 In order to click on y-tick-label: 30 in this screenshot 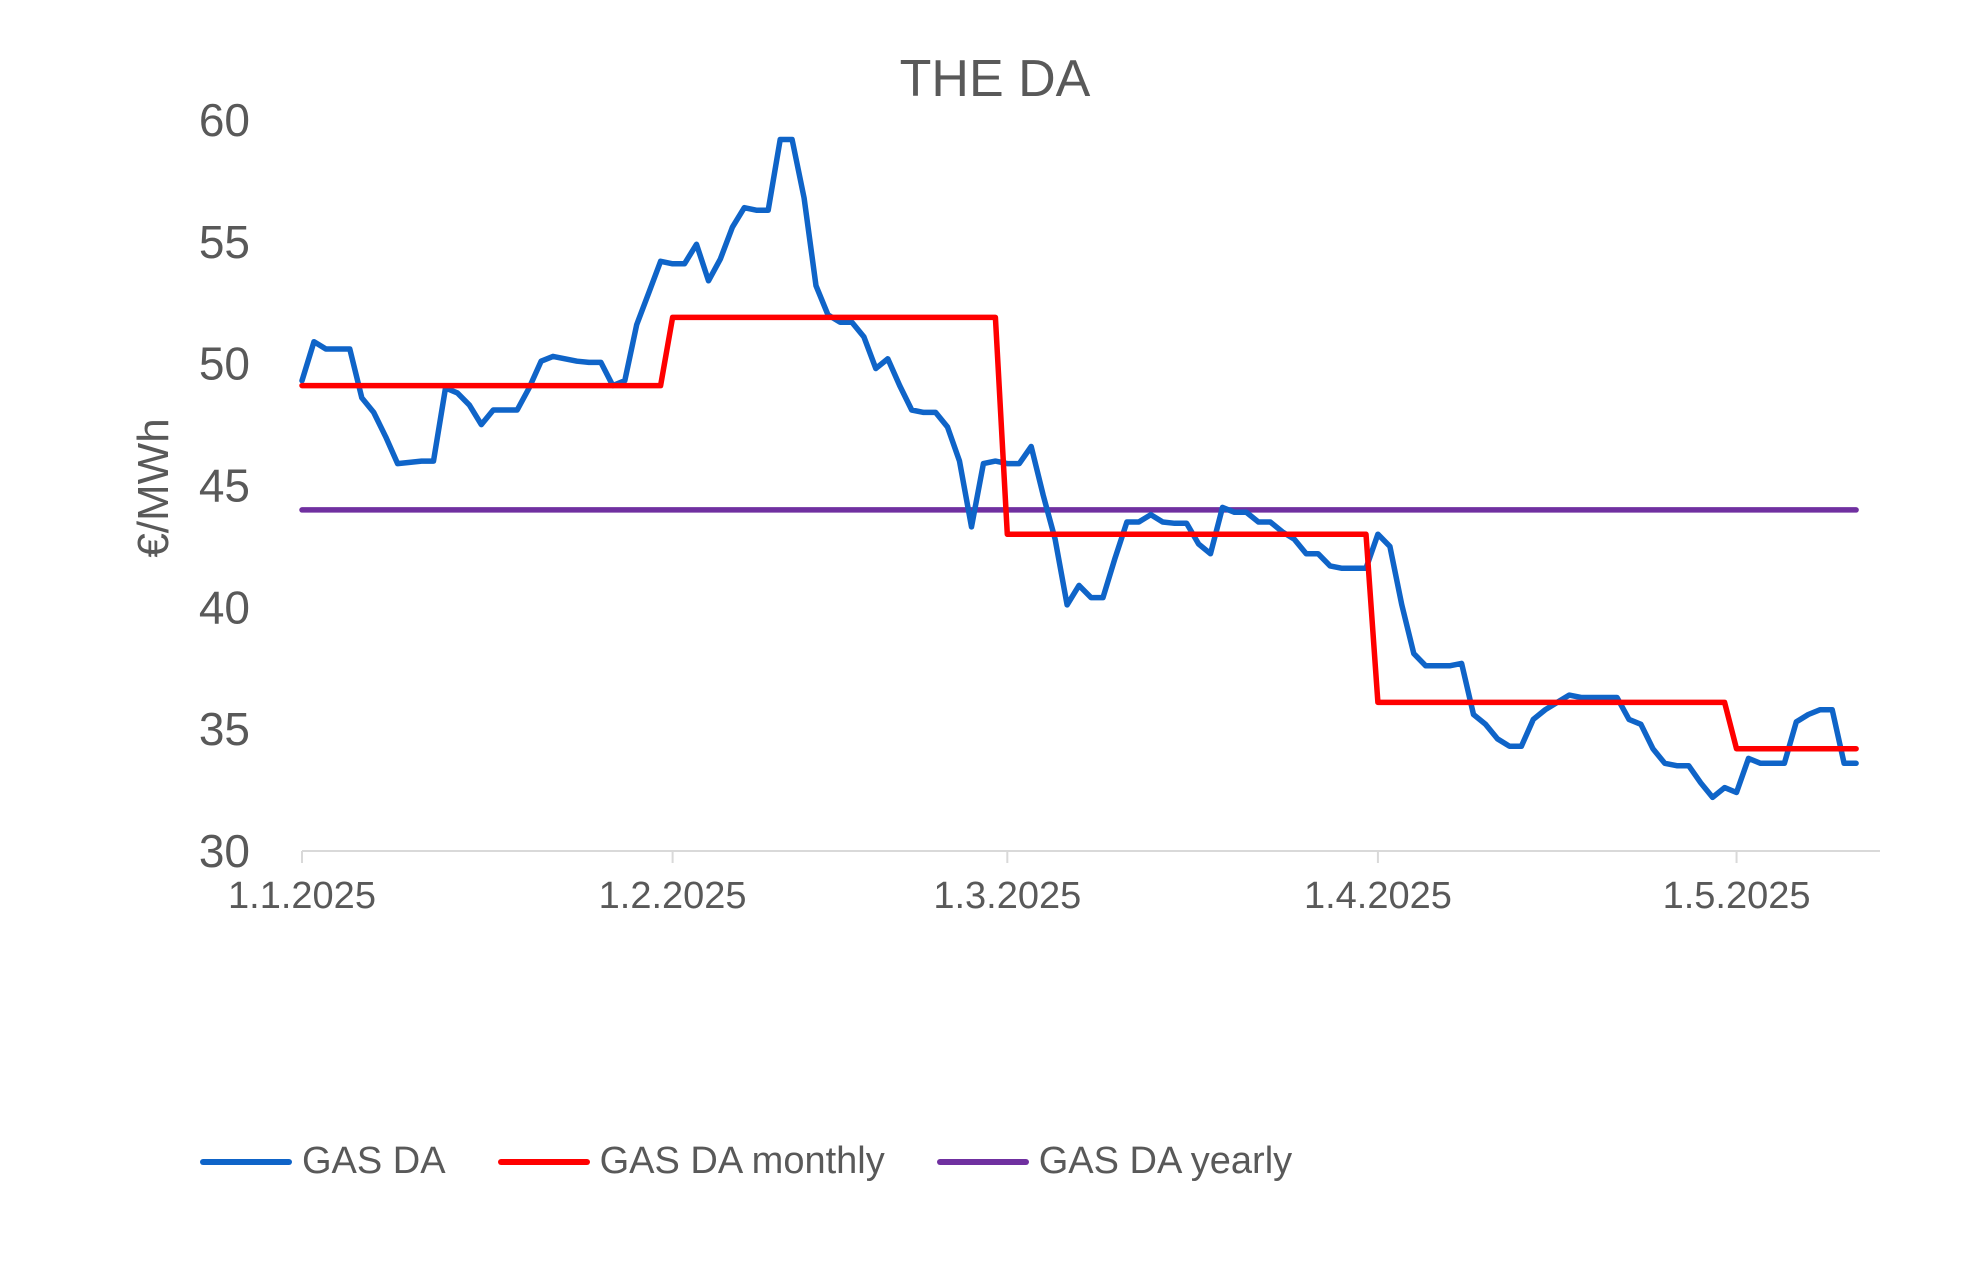, I will do `click(224, 851)`.